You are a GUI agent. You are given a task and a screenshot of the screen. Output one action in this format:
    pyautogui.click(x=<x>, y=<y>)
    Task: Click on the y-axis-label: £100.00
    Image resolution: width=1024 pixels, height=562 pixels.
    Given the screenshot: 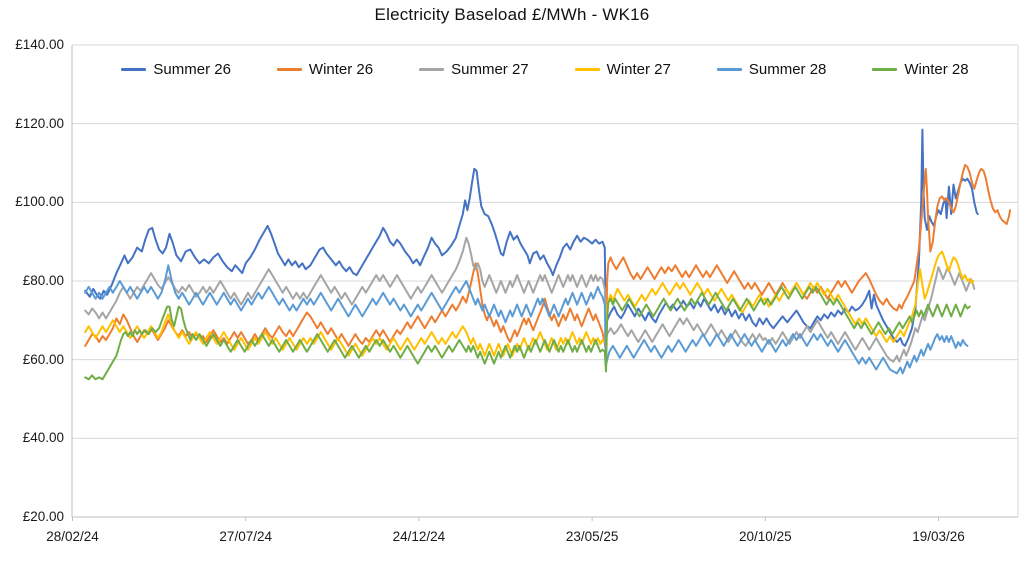 What is the action you would take?
    pyautogui.click(x=39, y=202)
    